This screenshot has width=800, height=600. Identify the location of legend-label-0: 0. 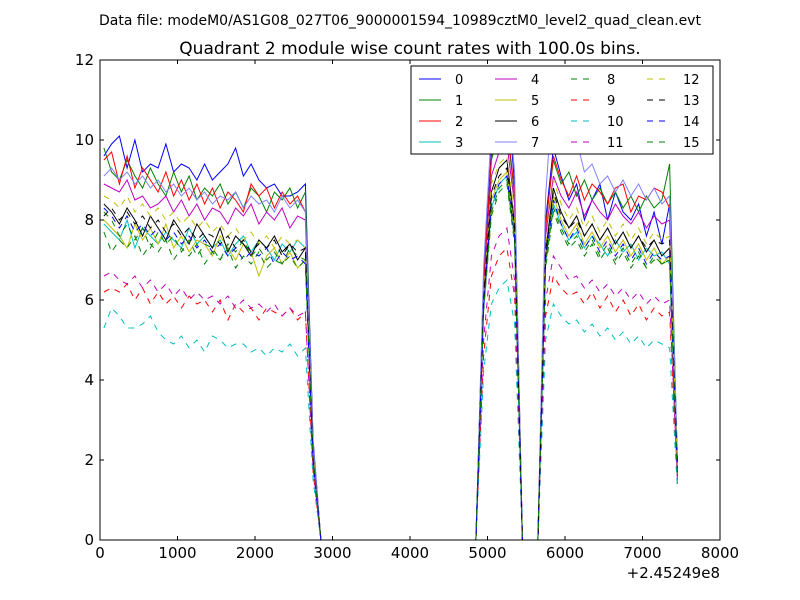
(459, 80).